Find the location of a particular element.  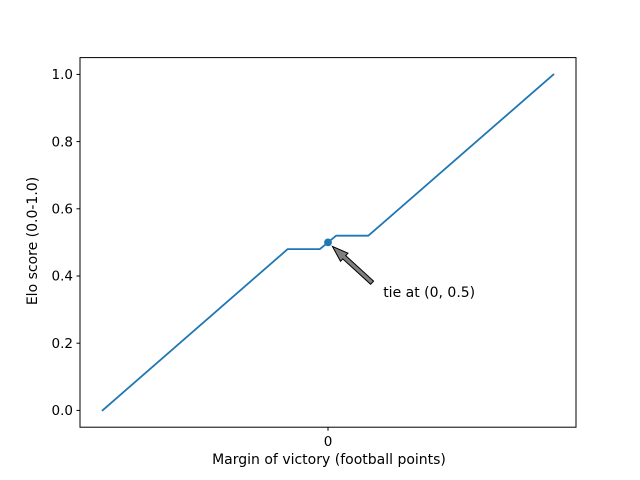

y-tick-label: 0.6 is located at coordinates (62, 210).